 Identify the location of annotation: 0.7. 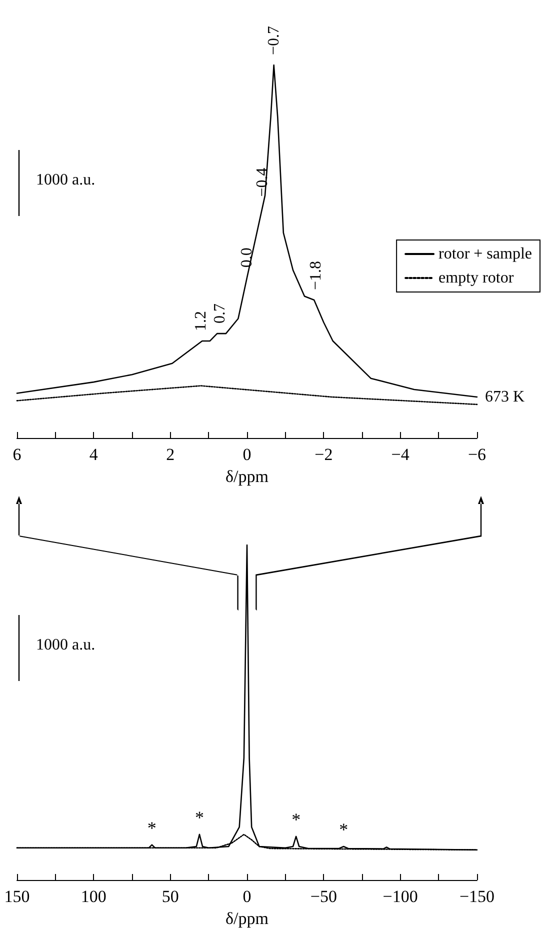
(220, 314).